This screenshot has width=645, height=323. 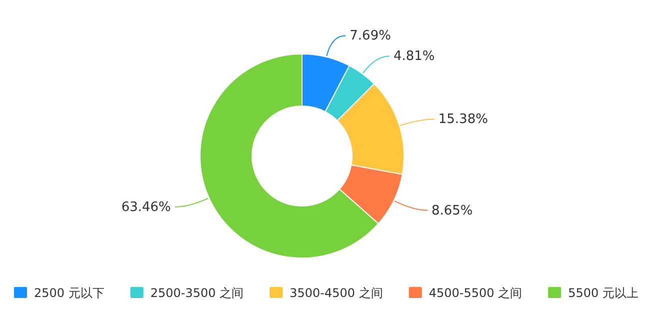 I want to click on legend-label: 3500-4500 之间, so click(x=336, y=293).